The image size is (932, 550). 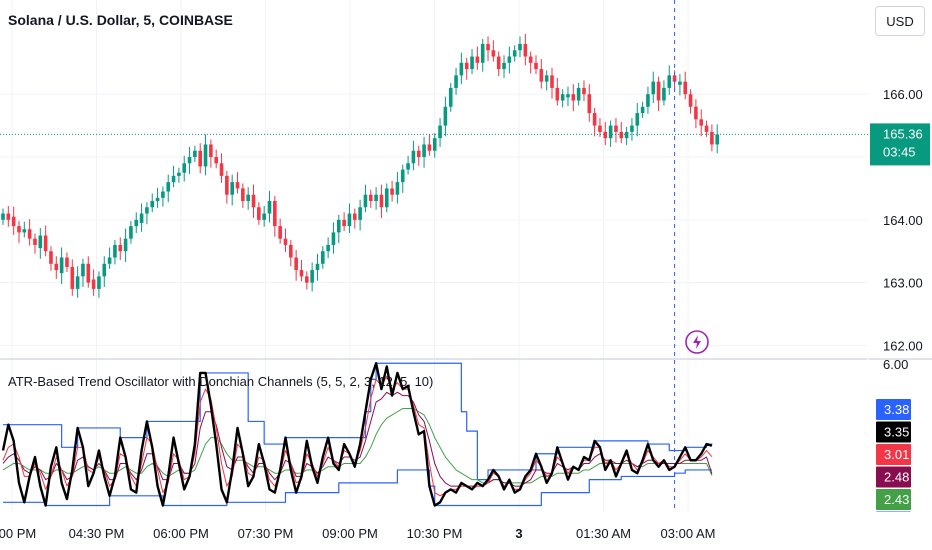 I want to click on symbol-title: Solana / U.S. Dollar, 5, COINBASE, so click(x=120, y=20).